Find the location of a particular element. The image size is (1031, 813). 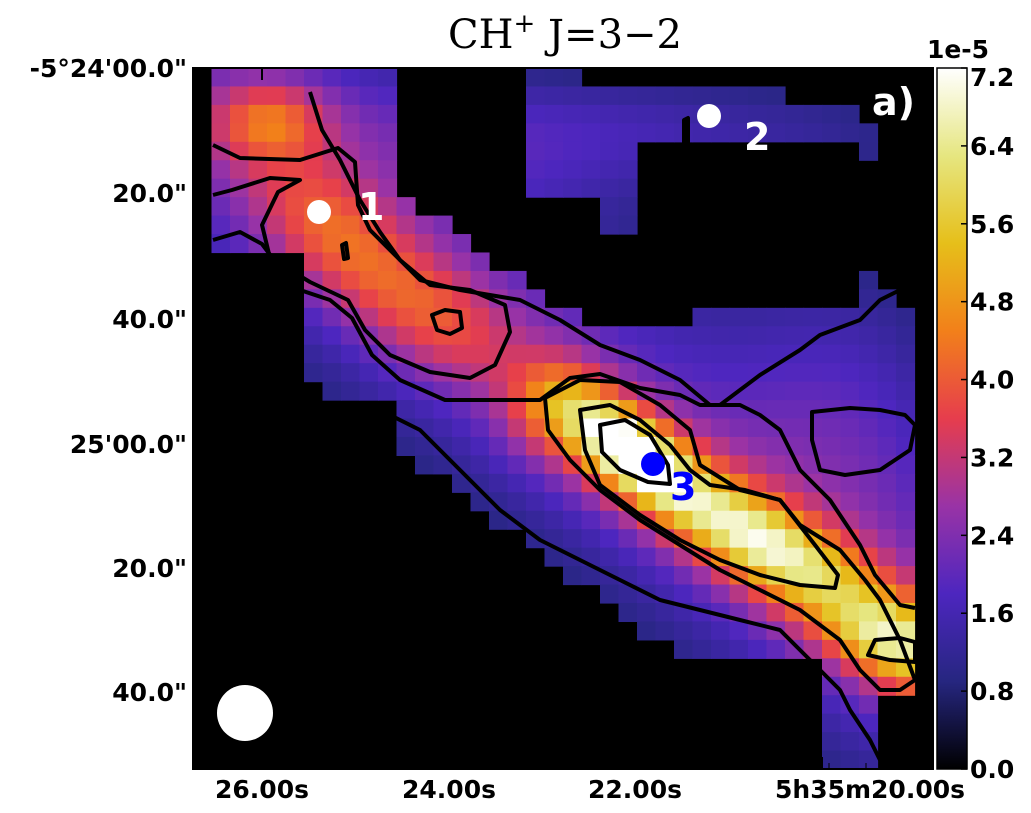

colorbar-gradient is located at coordinates (952, 418).